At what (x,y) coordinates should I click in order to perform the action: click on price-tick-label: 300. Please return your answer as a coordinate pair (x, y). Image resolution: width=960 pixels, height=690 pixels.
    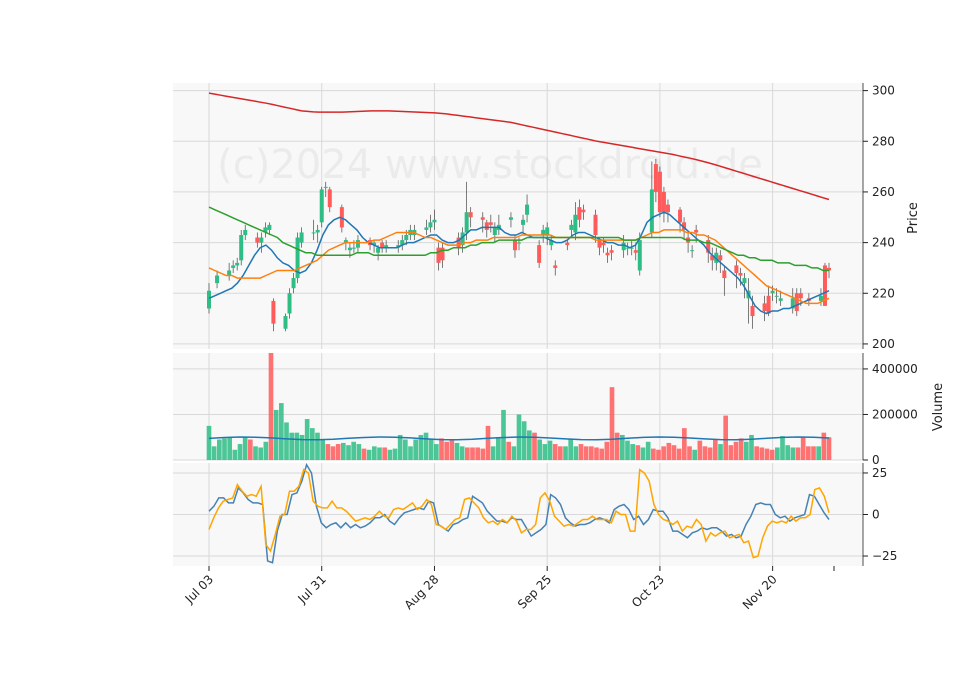
    Looking at the image, I should click on (883, 91).